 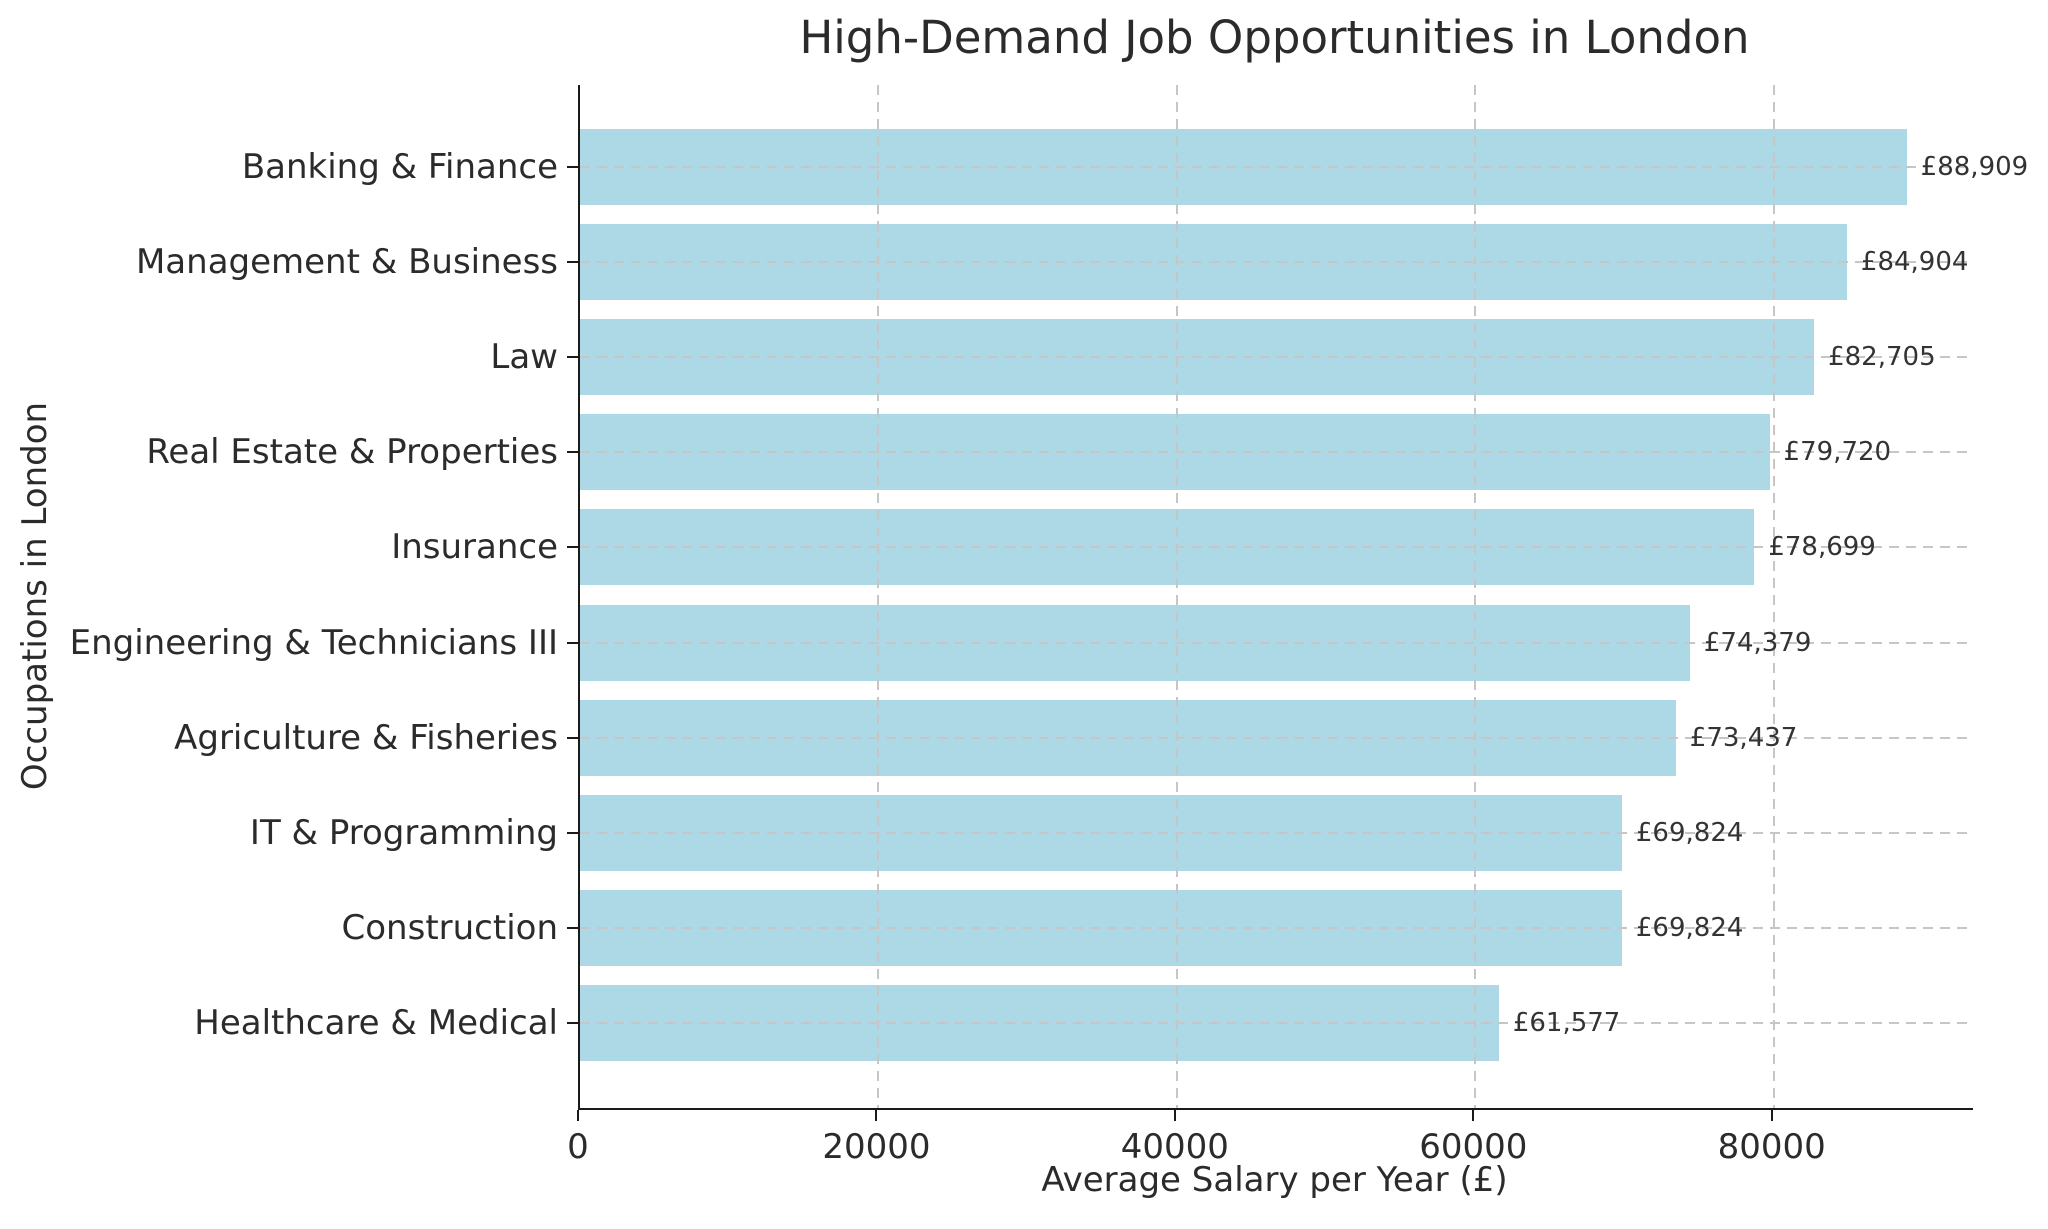 I want to click on x-tick-label: 20000, so click(x=876, y=1147).